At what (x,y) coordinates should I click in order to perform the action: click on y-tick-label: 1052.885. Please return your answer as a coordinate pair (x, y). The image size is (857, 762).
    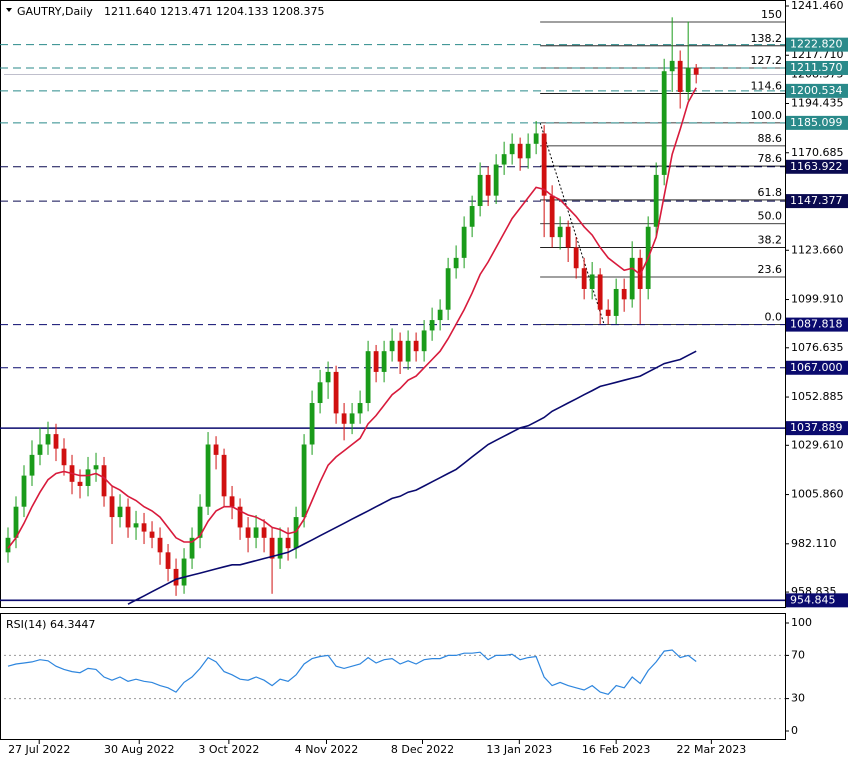
    Looking at the image, I should click on (817, 396).